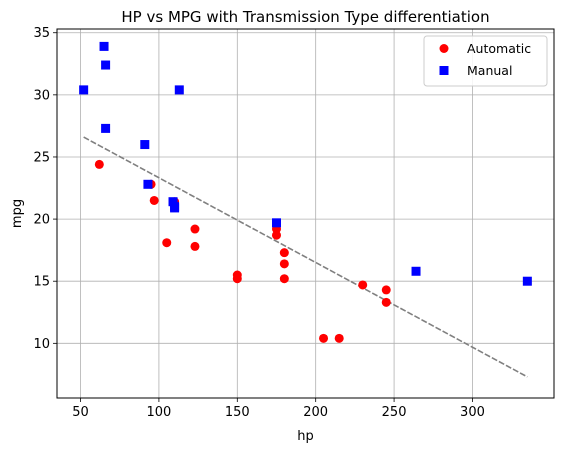 This screenshot has width=563, height=458. Describe the element at coordinates (444, 48) in the screenshot. I see `legend-marker-automatic` at that location.